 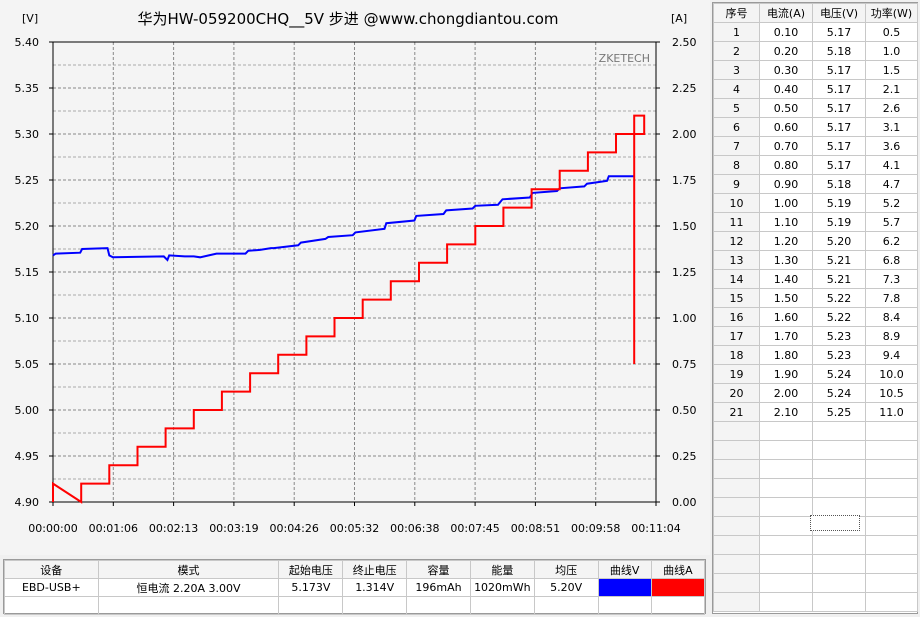 I want to click on x-tick-label: 00:02:13, so click(x=173, y=528).